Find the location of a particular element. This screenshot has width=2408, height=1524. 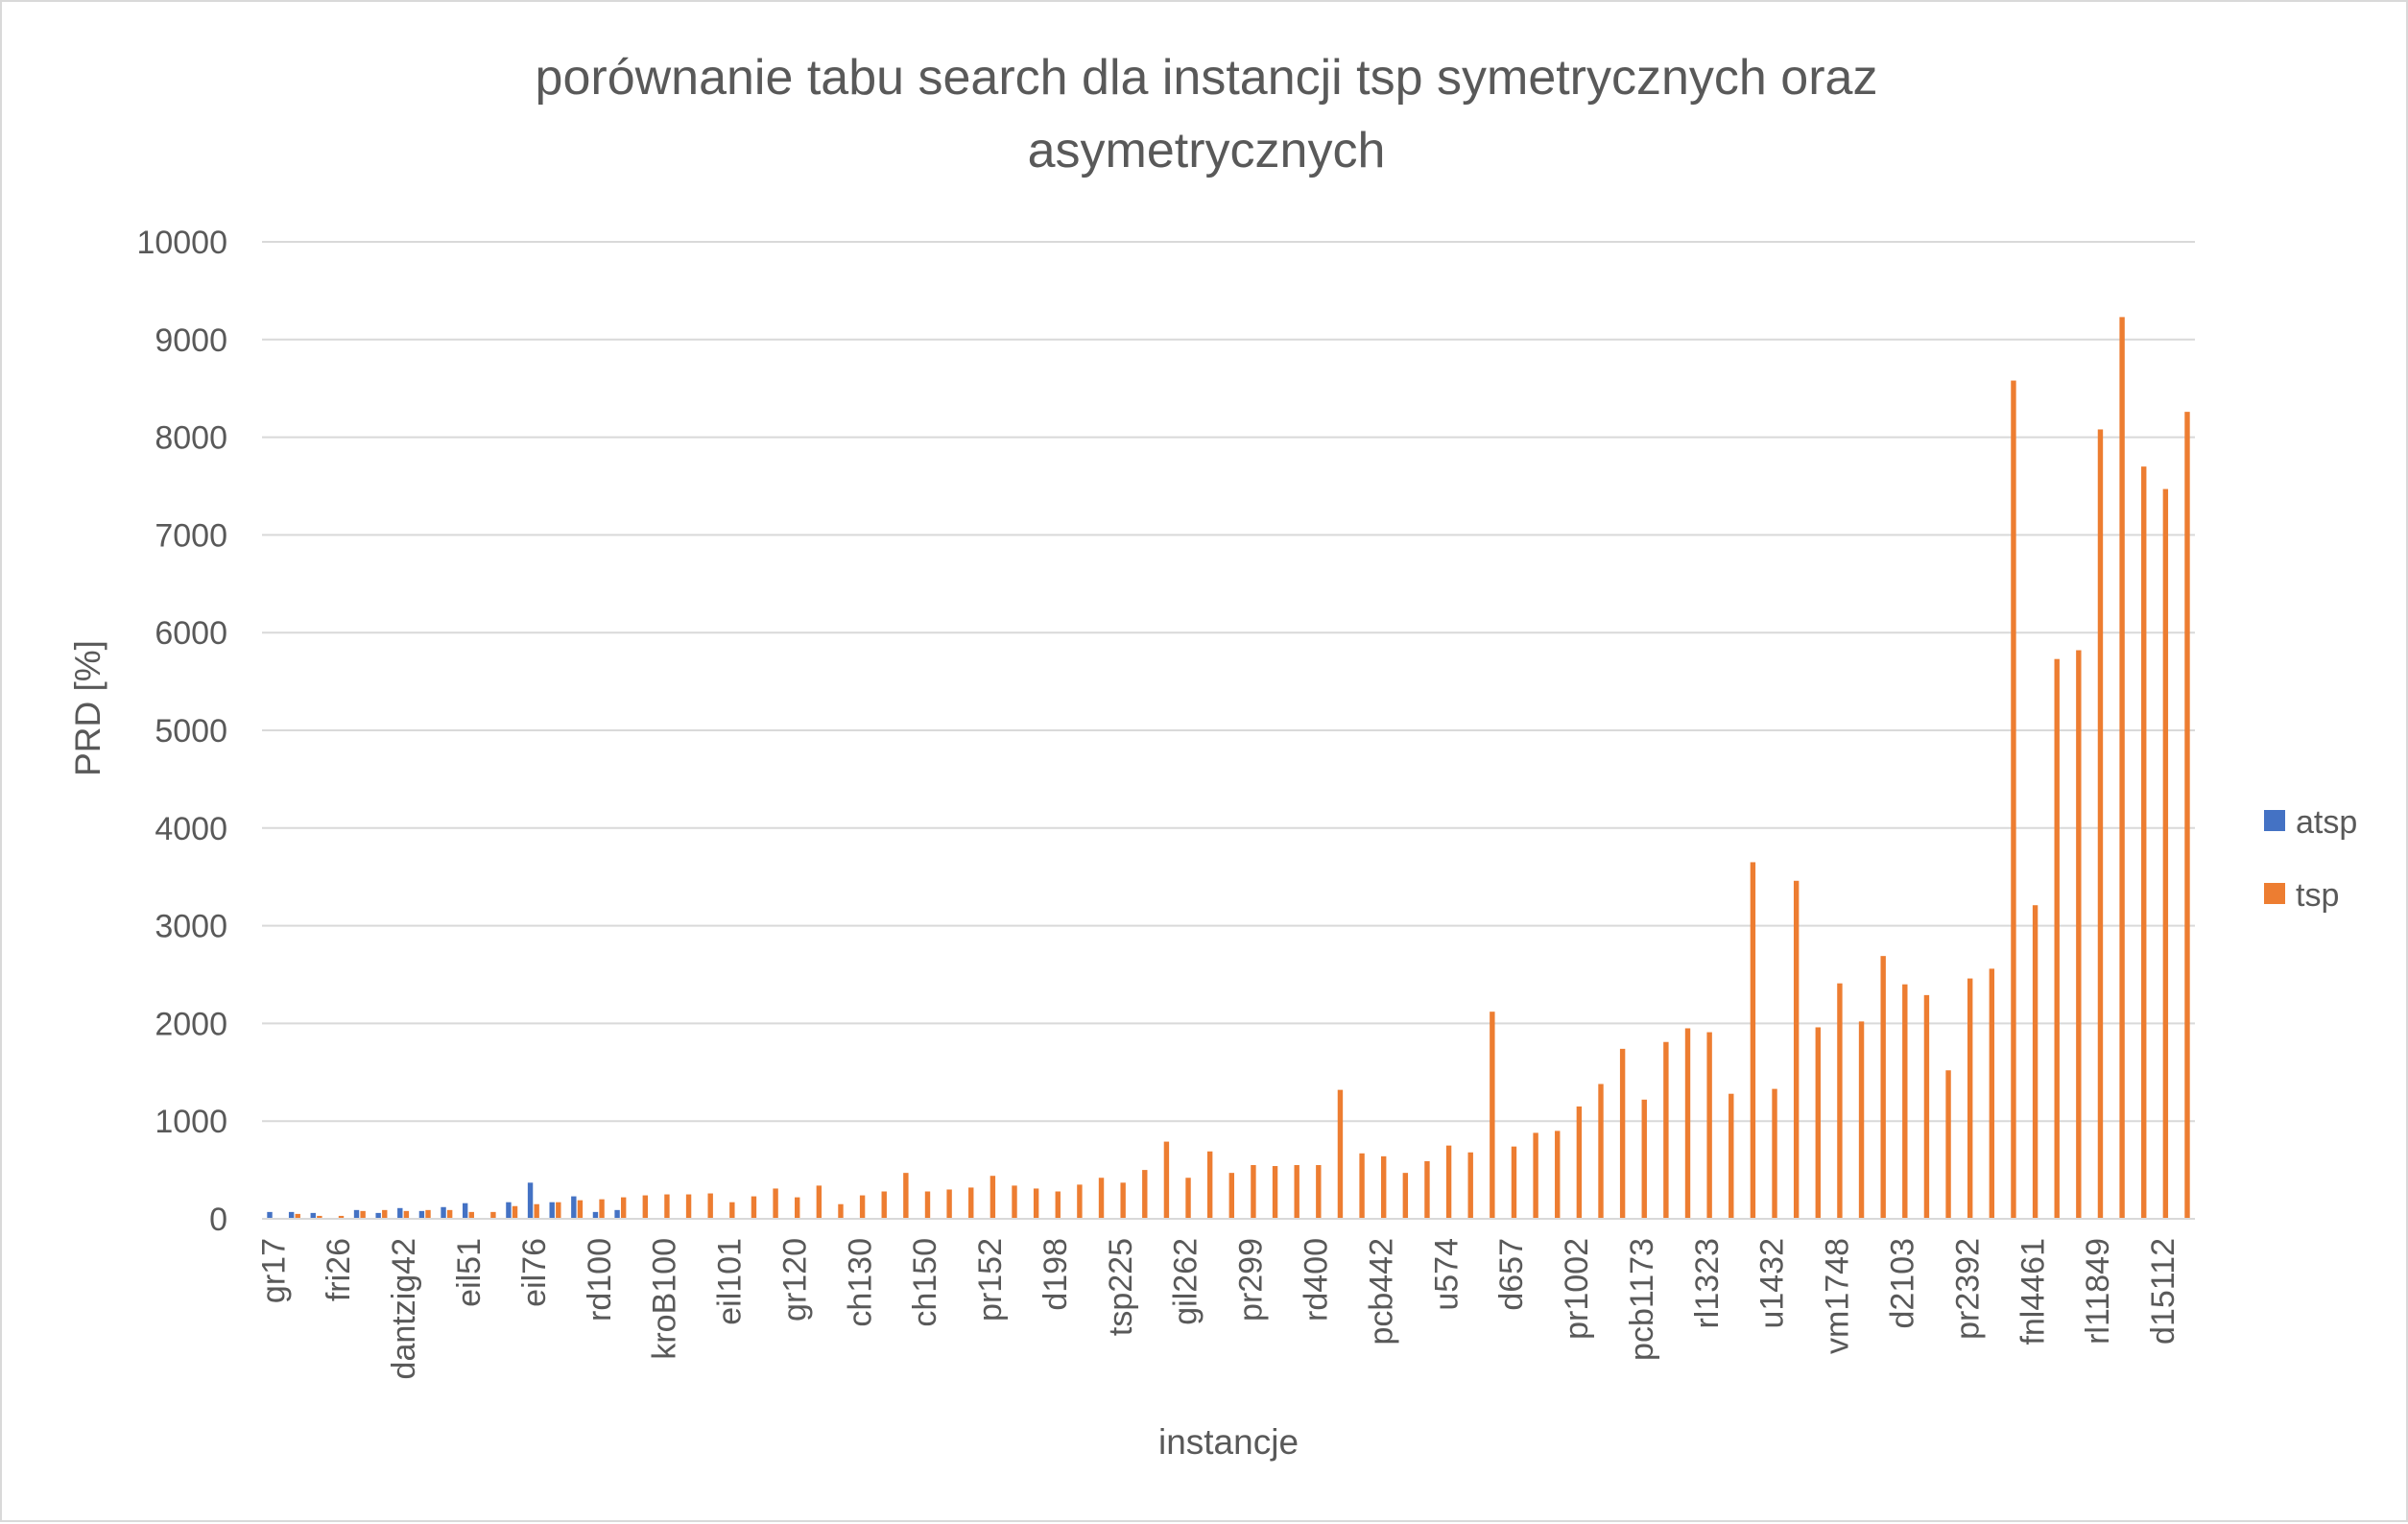

x-tick-label: tsp225 is located at coordinates (1121, 1287).